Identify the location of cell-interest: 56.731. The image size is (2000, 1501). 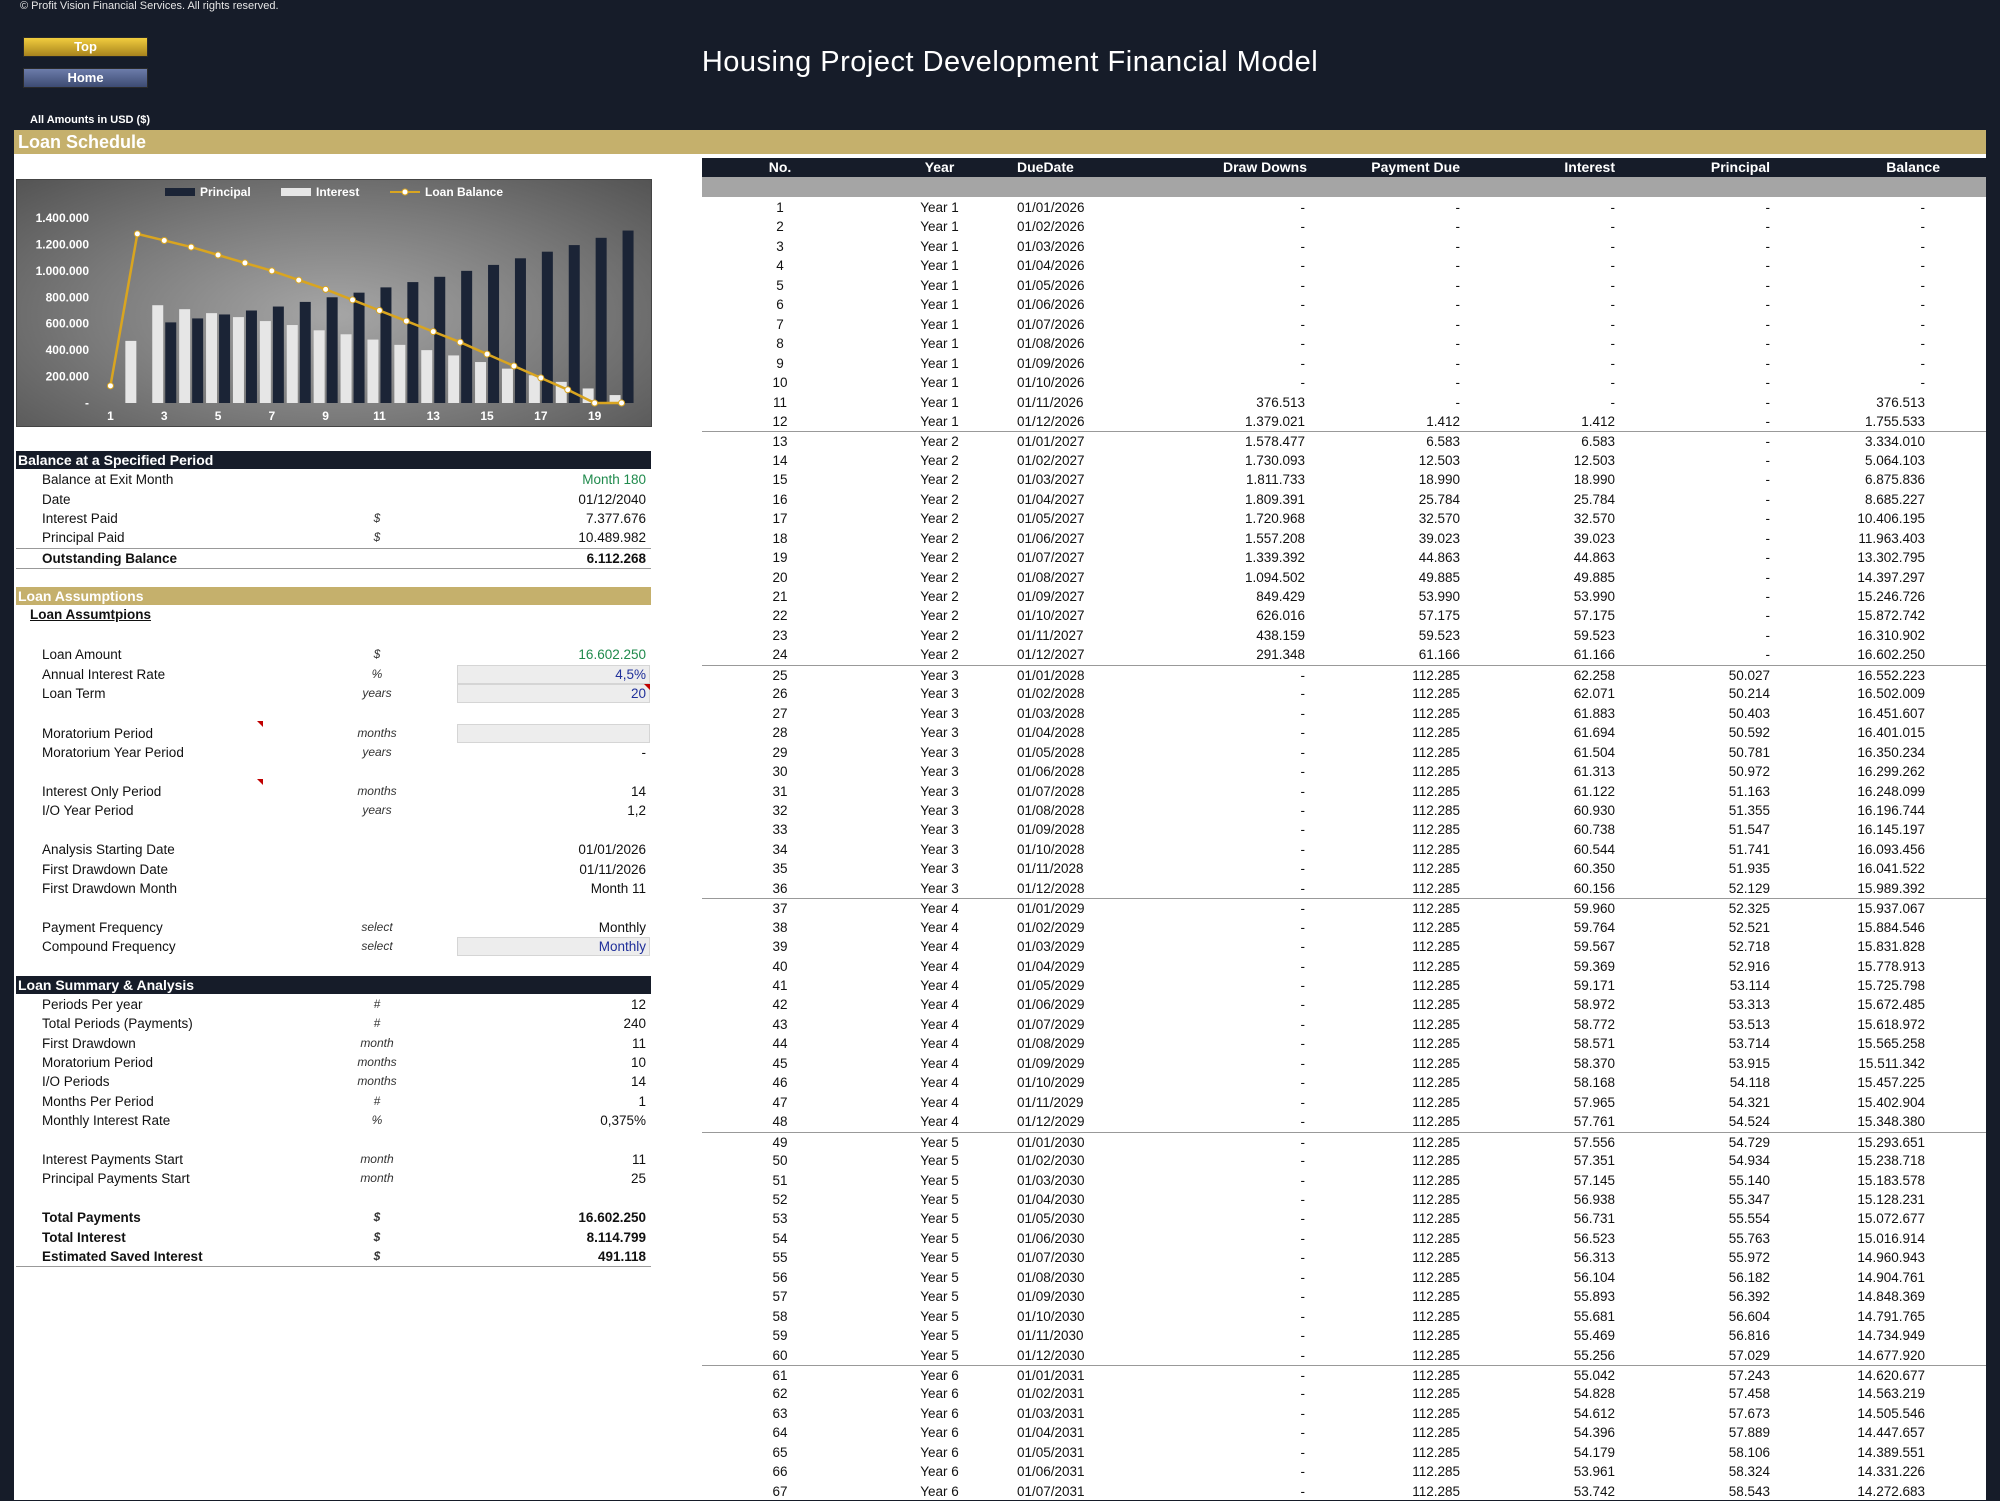
(1594, 1219).